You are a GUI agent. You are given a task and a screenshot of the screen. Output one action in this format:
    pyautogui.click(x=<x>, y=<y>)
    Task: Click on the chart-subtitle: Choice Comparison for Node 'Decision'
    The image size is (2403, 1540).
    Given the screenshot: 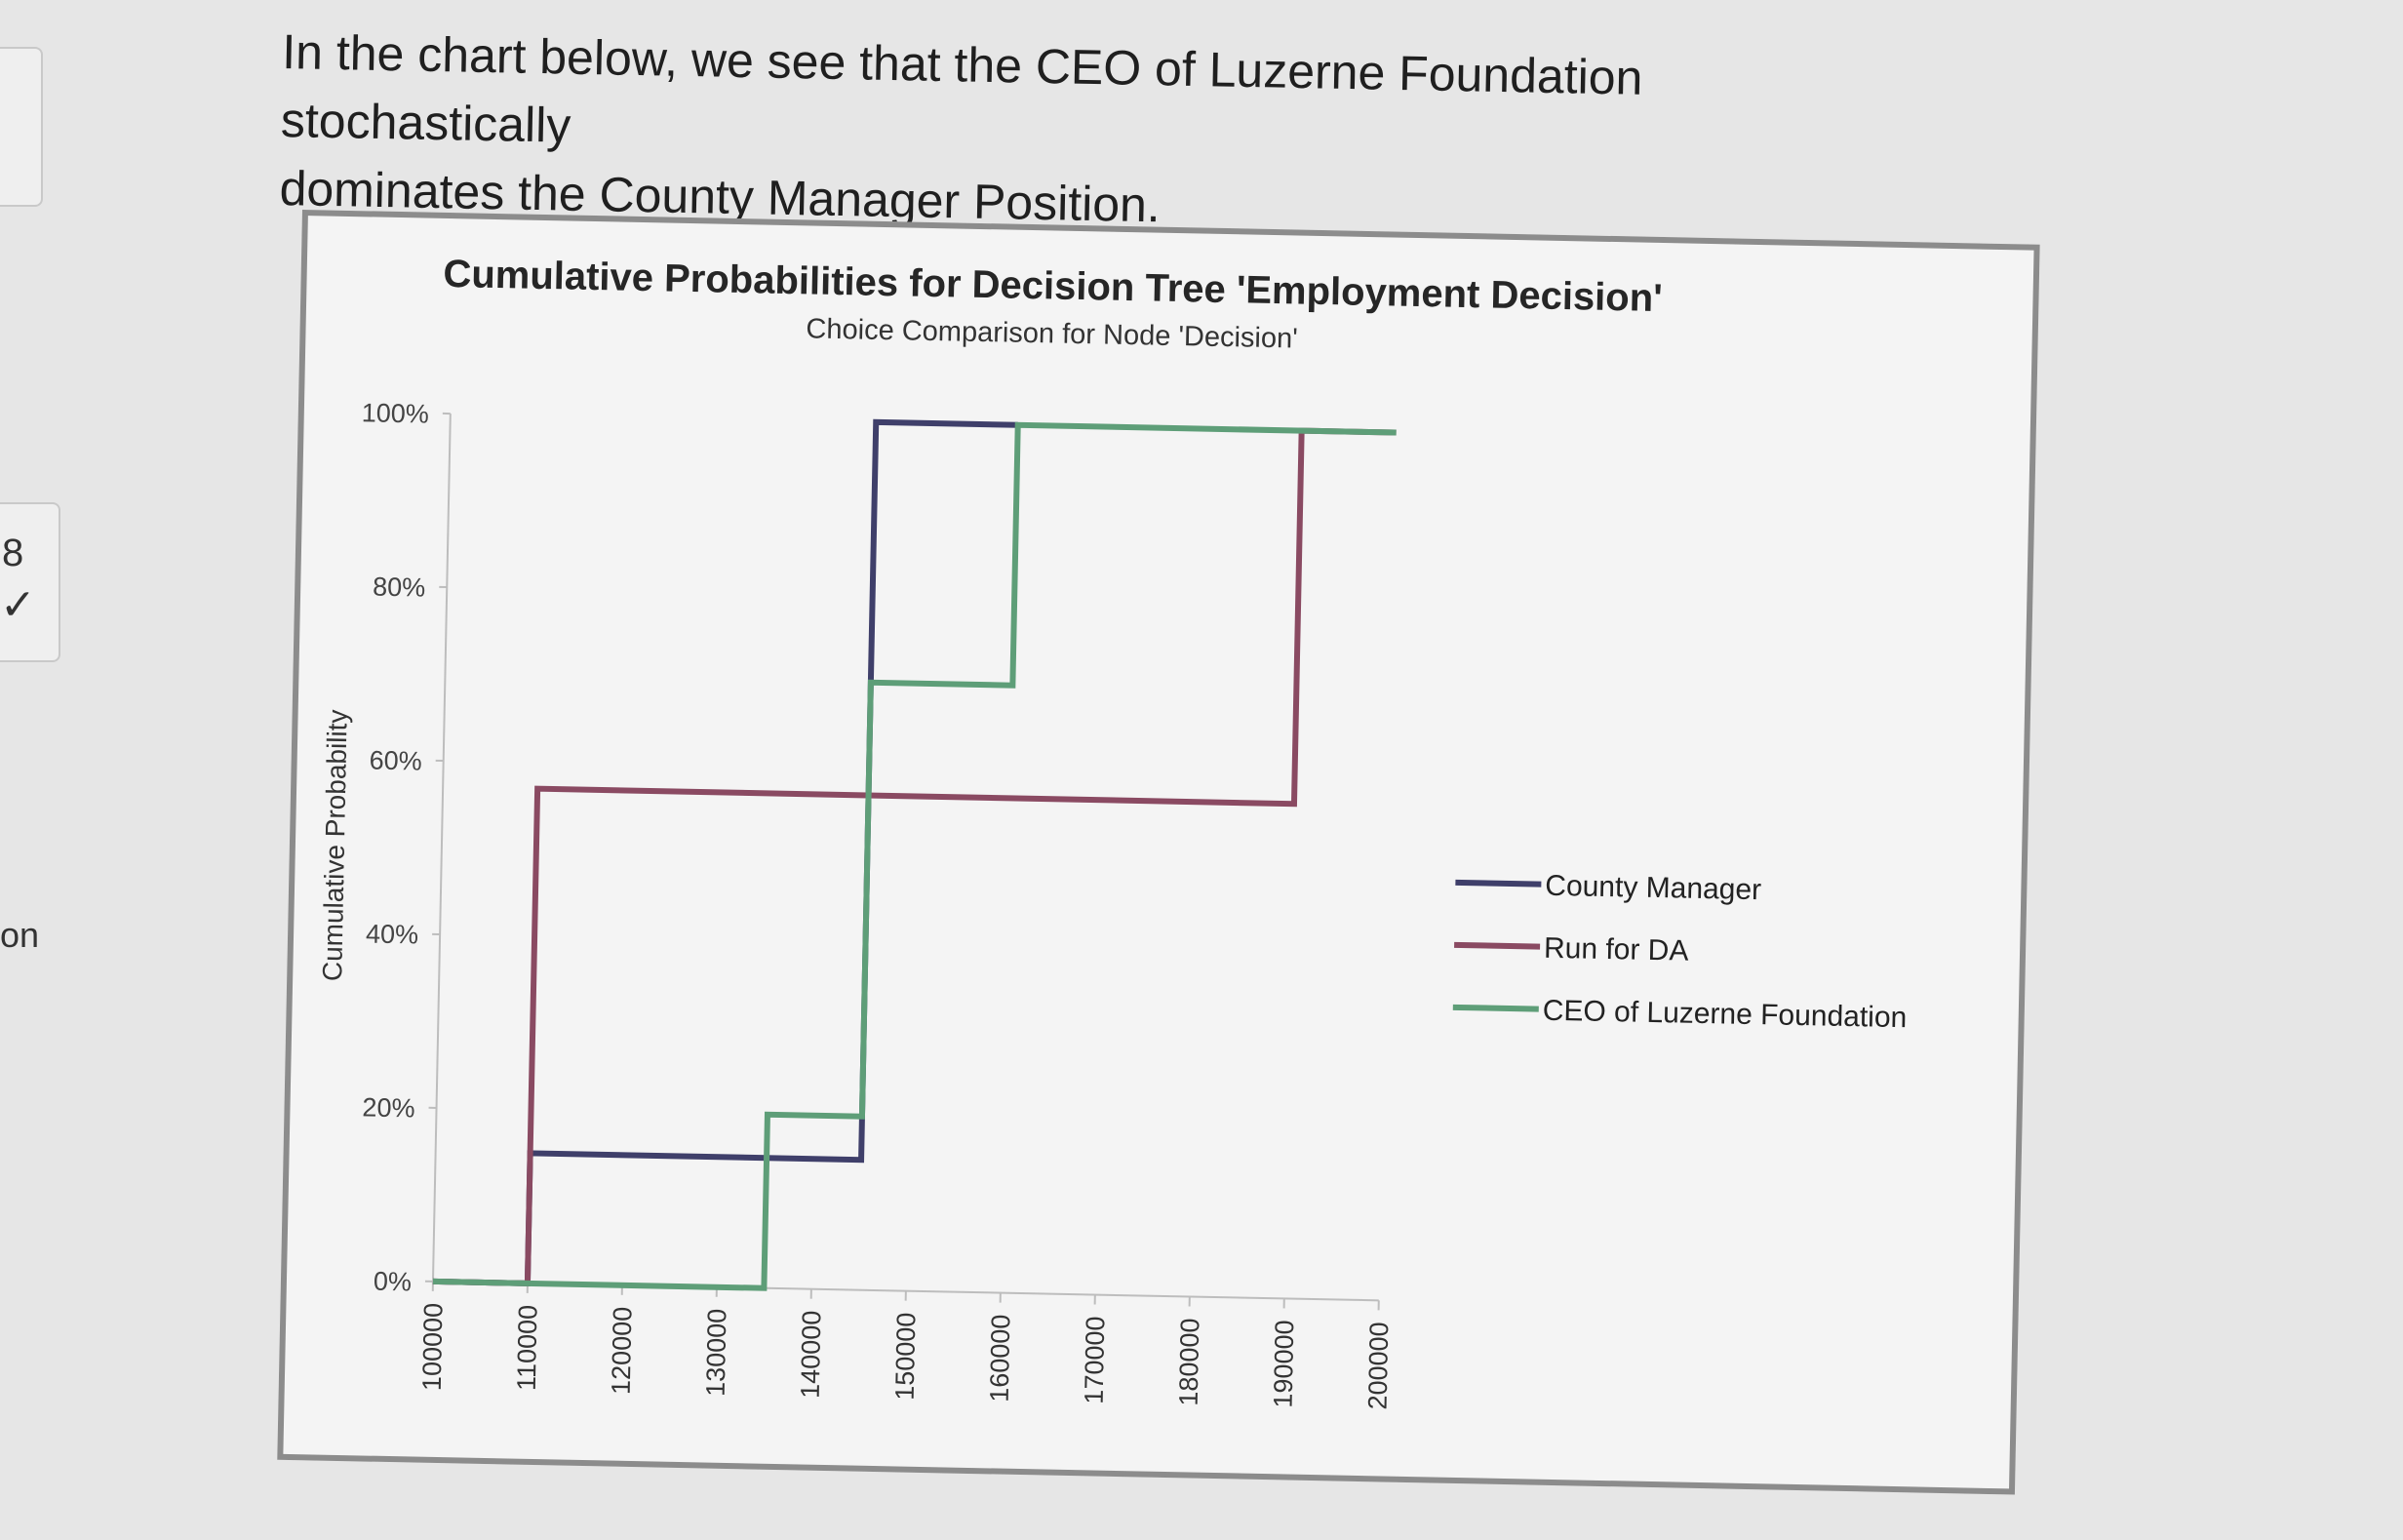 What is the action you would take?
    pyautogui.click(x=1052, y=333)
    